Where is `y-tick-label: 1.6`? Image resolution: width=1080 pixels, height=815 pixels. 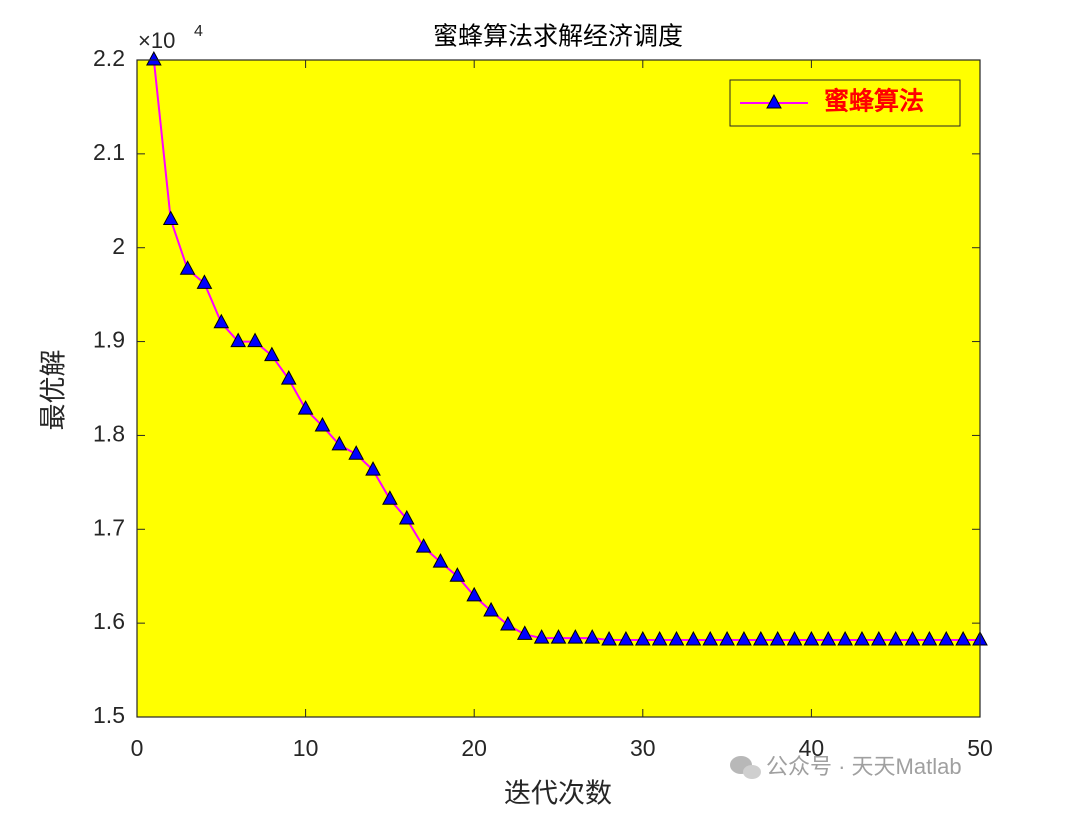 y-tick-label: 1.6 is located at coordinates (109, 621).